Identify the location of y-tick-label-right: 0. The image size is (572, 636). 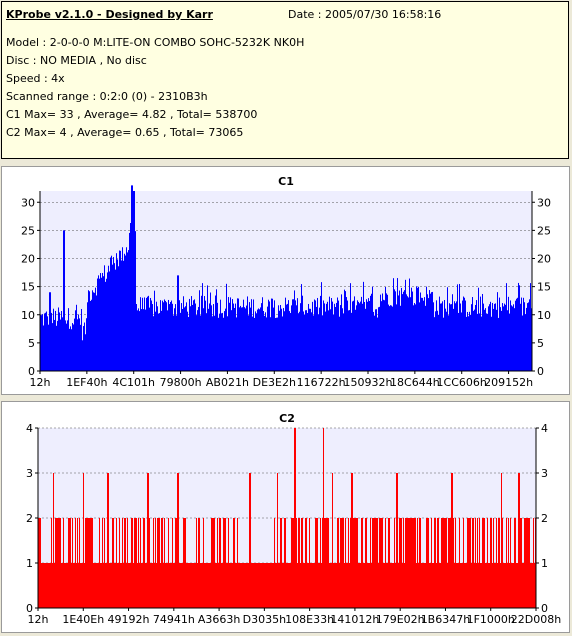
(544, 608).